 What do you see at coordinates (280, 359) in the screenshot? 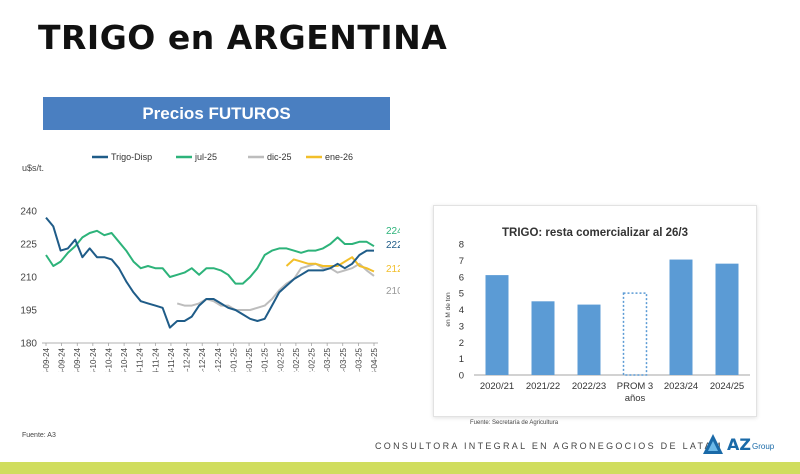
I see `x-tick-label: 02-02-25` at bounding box center [280, 359].